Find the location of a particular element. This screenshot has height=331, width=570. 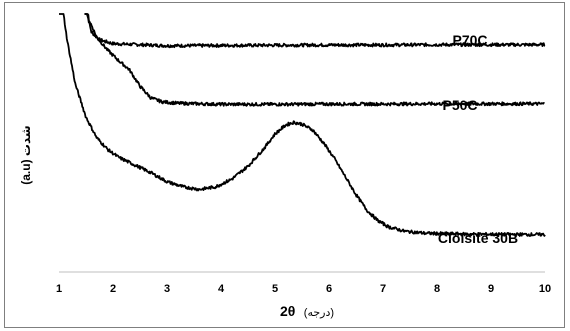

x-tick-labels: 1 2 3 4 5 6 7 8 9 10 is located at coordinates (303, 289).